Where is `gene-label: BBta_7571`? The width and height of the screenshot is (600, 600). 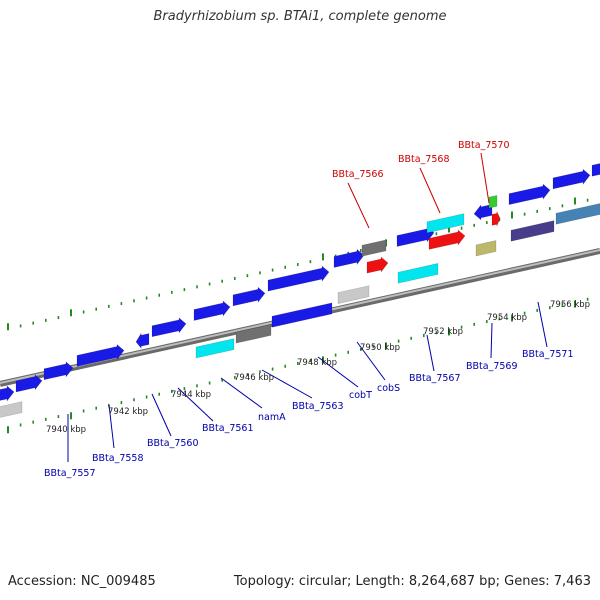
gene-label: BBta_7571 is located at coordinates (548, 354).